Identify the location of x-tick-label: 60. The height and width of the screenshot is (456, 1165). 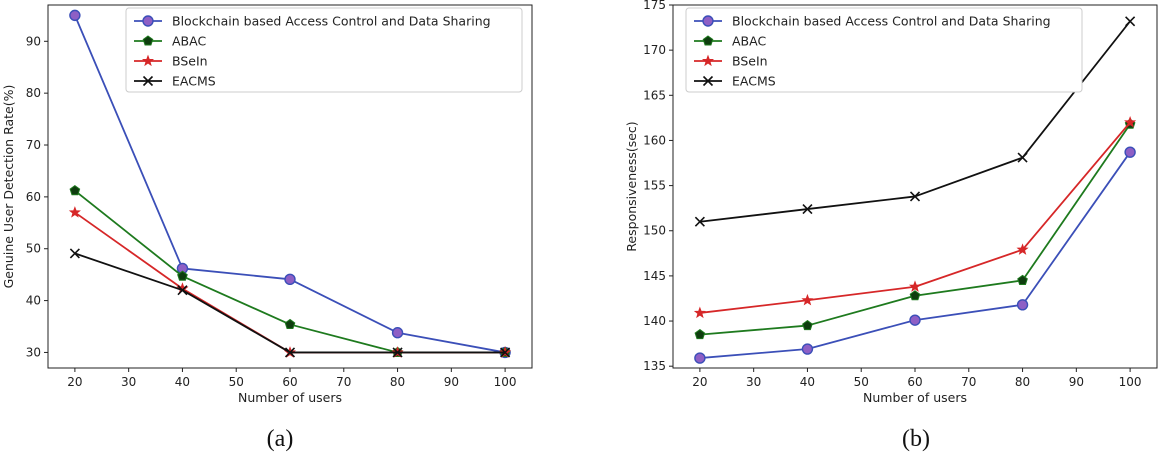
(914, 382).